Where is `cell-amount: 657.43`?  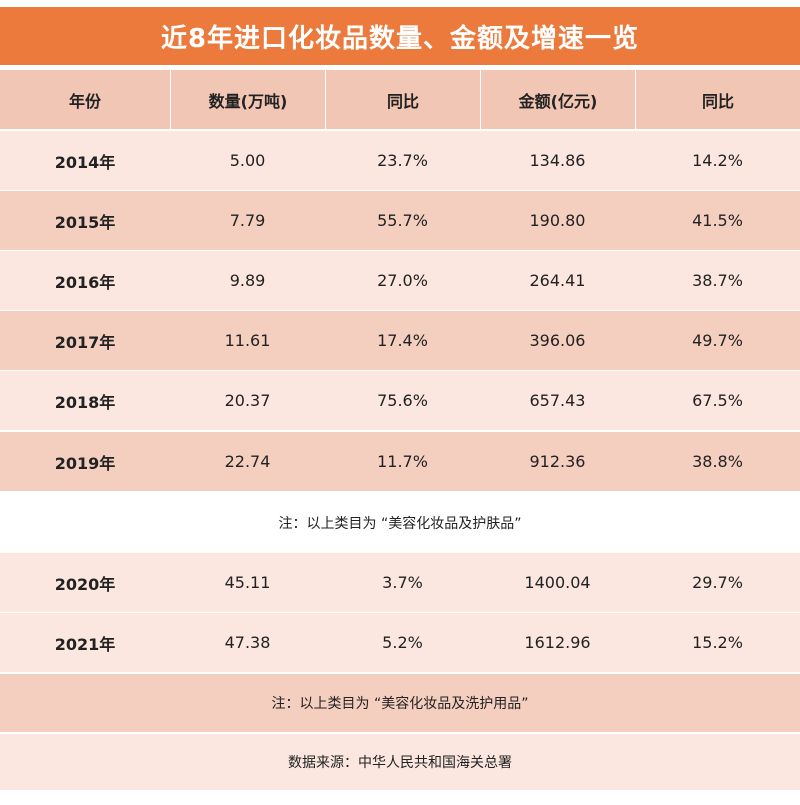
cell-amount: 657.43 is located at coordinates (557, 400).